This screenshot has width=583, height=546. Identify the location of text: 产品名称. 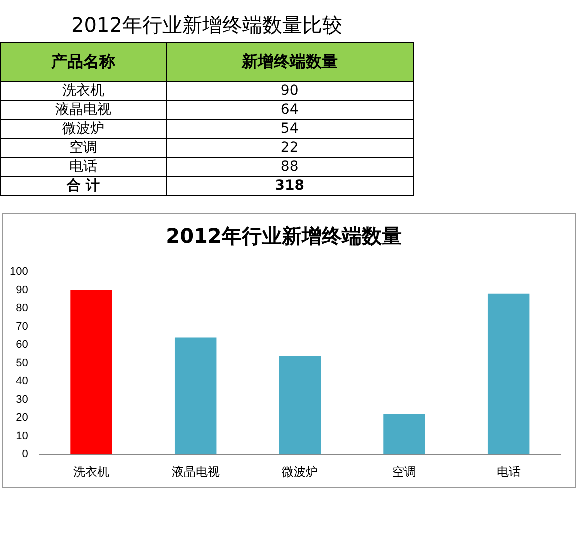
(83, 62).